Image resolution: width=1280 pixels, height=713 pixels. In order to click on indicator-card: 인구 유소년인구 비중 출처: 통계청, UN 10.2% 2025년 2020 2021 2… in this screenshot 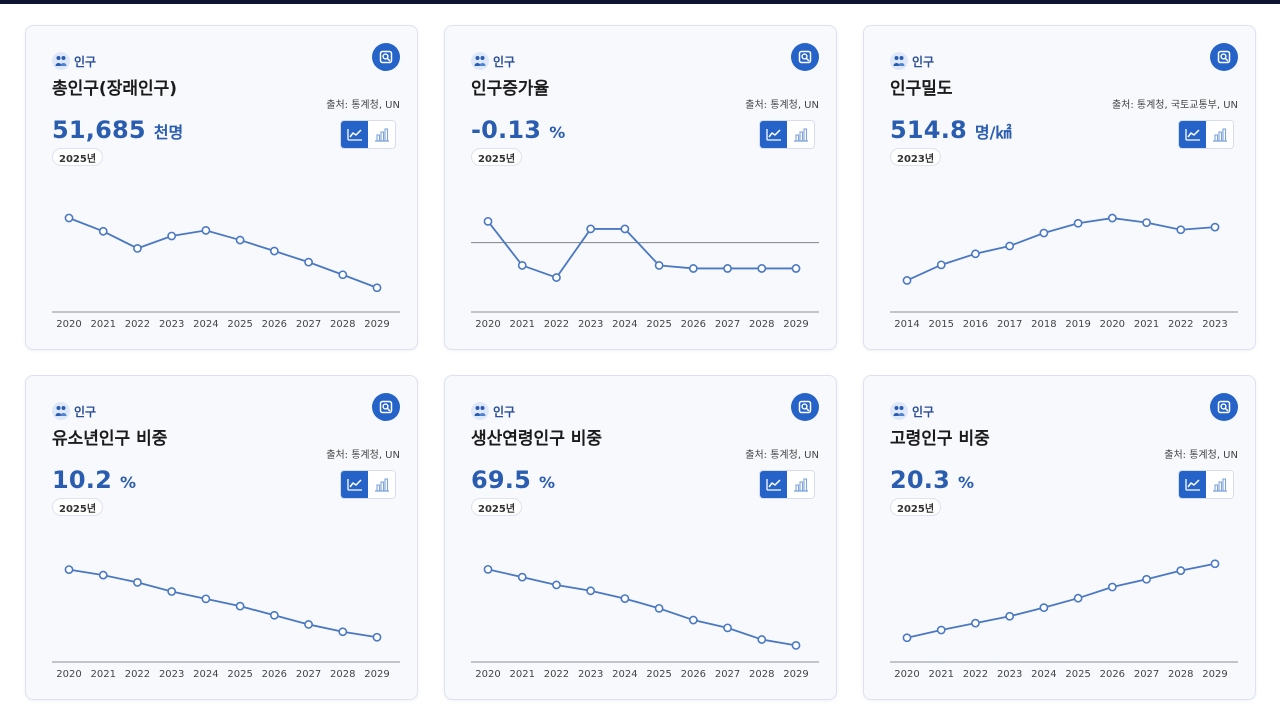, I will do `click(221, 537)`.